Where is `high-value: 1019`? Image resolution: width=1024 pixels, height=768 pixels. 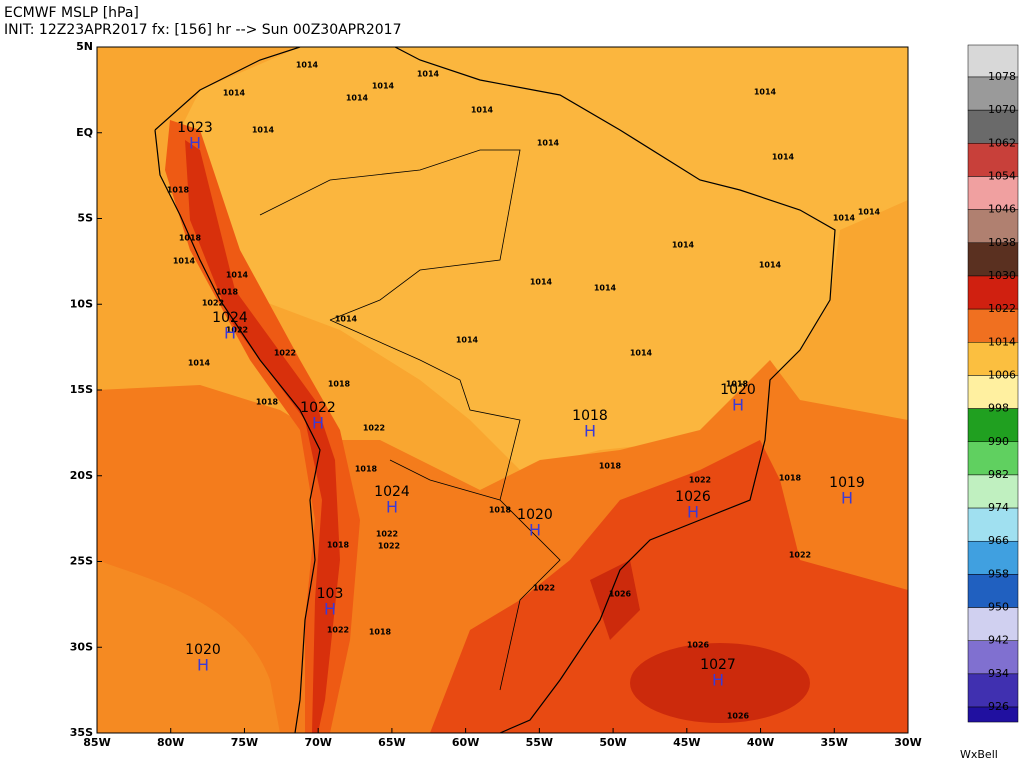 high-value: 1019 is located at coordinates (847, 483).